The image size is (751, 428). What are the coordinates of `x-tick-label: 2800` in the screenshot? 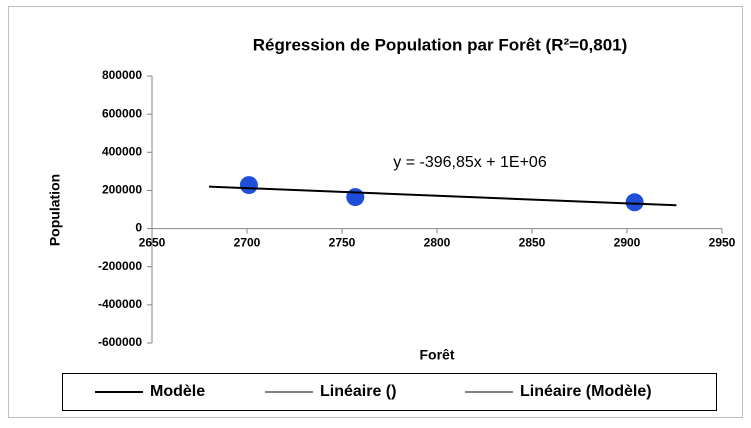 It's located at (437, 243).